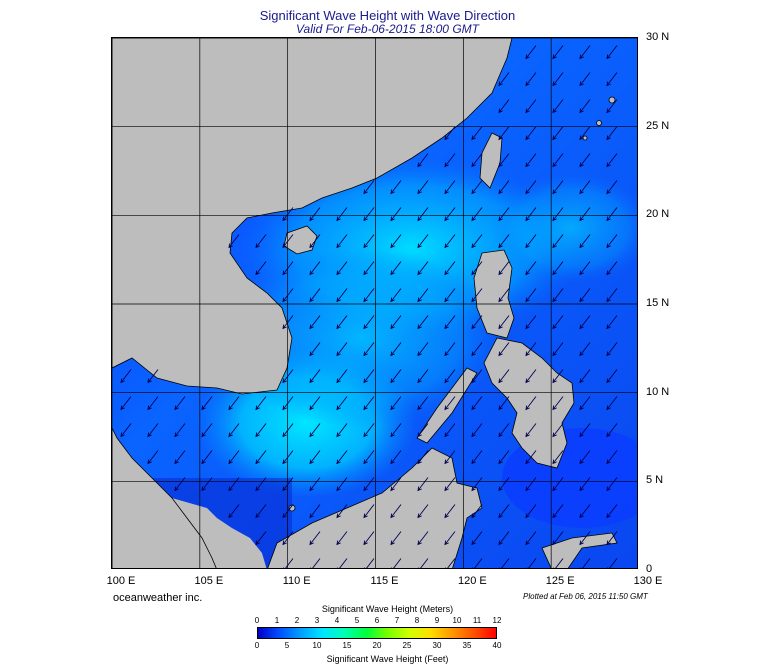 Image resolution: width=775 pixels, height=665 pixels. Describe the element at coordinates (296, 581) in the screenshot. I see `longitude-label: 110 E` at that location.